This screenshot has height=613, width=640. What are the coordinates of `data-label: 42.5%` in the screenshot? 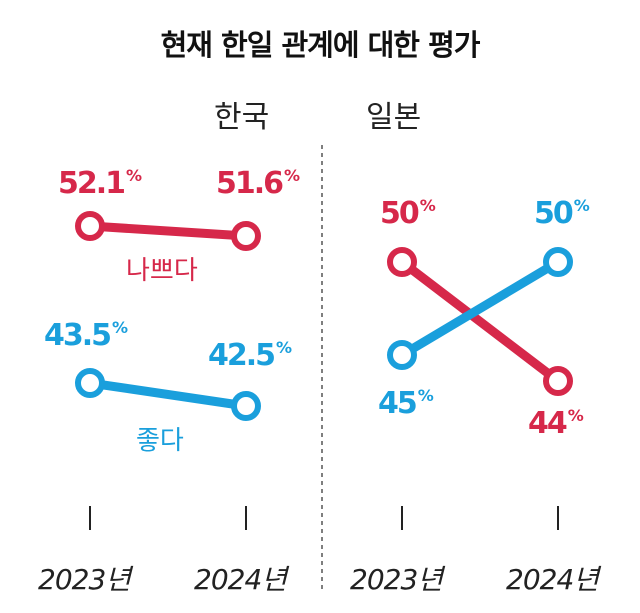 It's located at (250, 355).